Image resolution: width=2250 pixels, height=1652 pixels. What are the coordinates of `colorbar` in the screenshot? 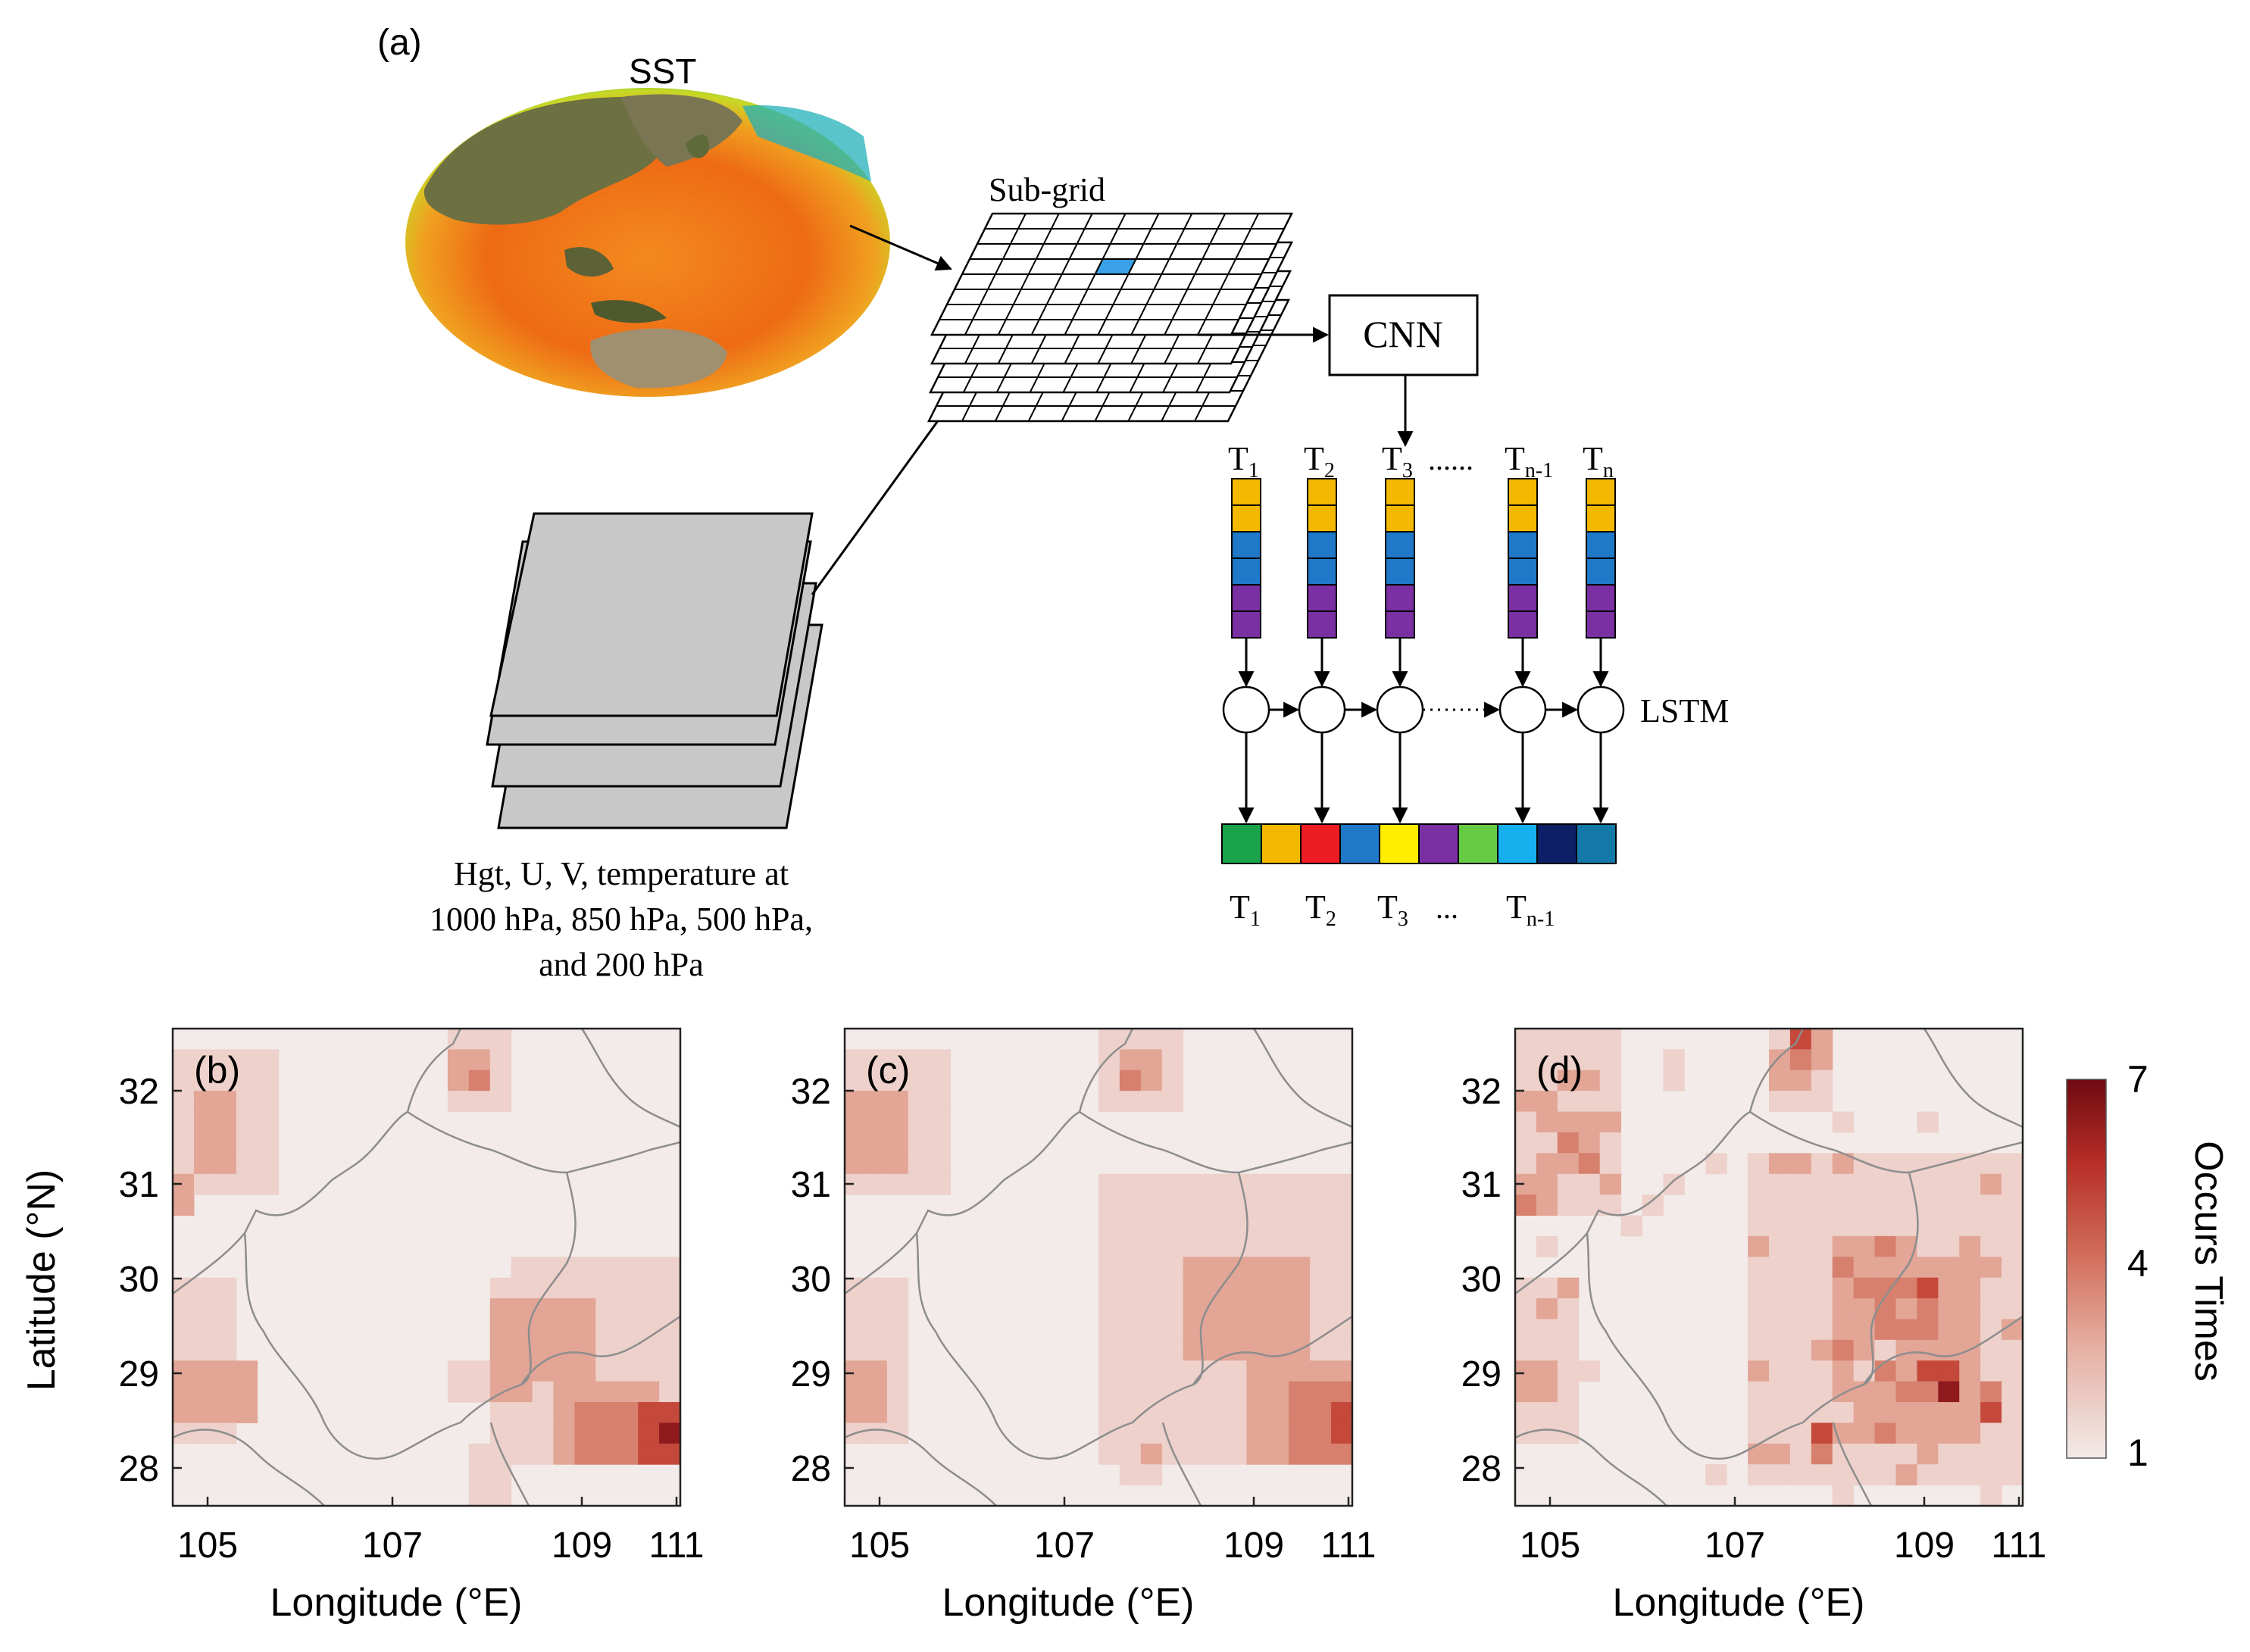 It's located at (2086, 1269).